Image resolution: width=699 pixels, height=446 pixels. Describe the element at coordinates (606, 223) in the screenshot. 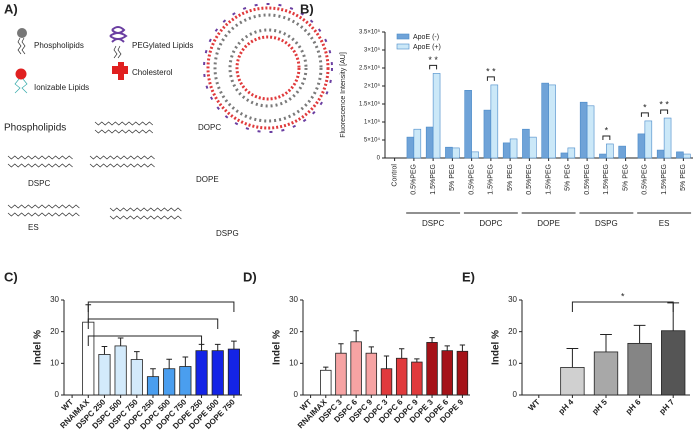

I see `group-label: DSPG` at that location.